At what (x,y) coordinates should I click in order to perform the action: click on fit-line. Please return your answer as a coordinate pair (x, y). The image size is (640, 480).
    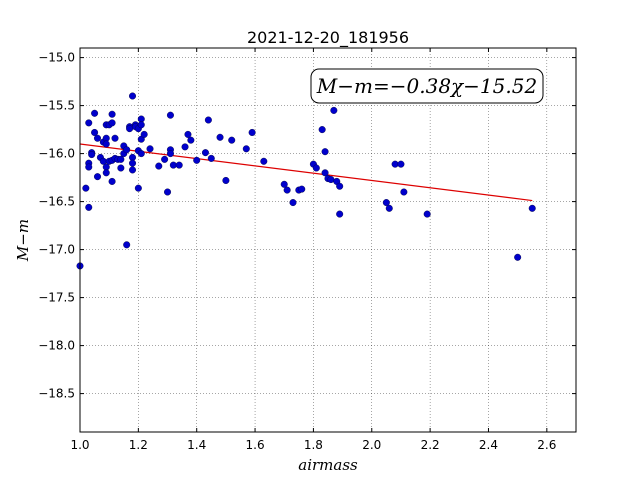
    Looking at the image, I should click on (306, 172).